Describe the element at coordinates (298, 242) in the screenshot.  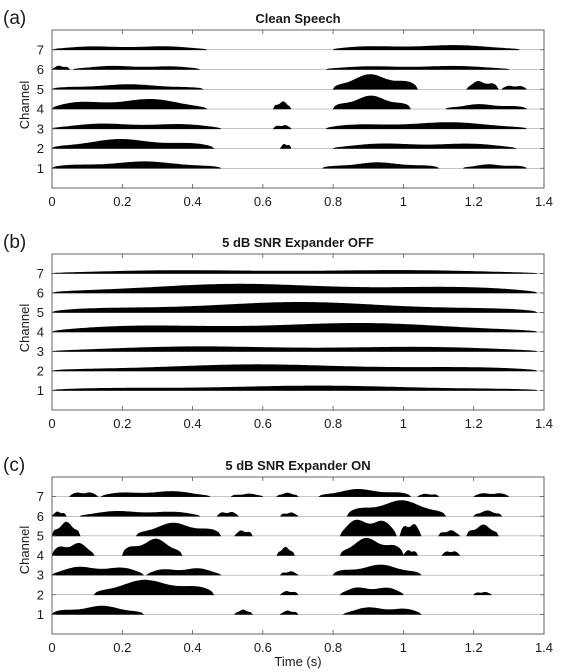
I see `panel-title-b: 5 dB SNR Expander OFF` at that location.